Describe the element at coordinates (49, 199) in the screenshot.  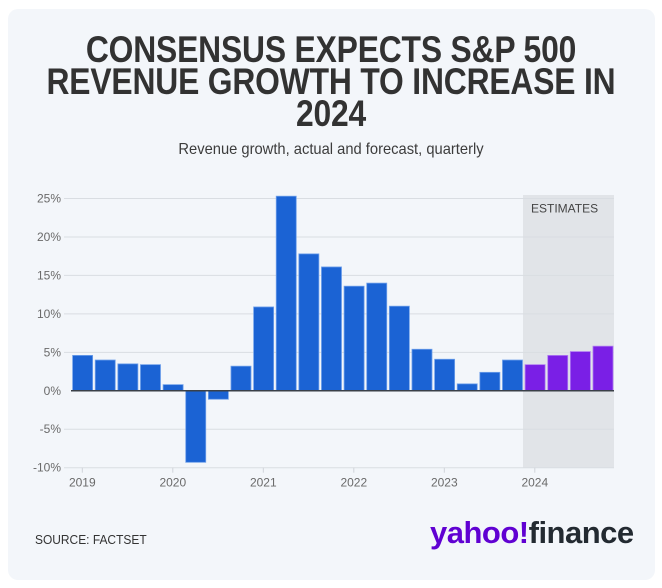
I see `y-tick-label: 25%` at that location.